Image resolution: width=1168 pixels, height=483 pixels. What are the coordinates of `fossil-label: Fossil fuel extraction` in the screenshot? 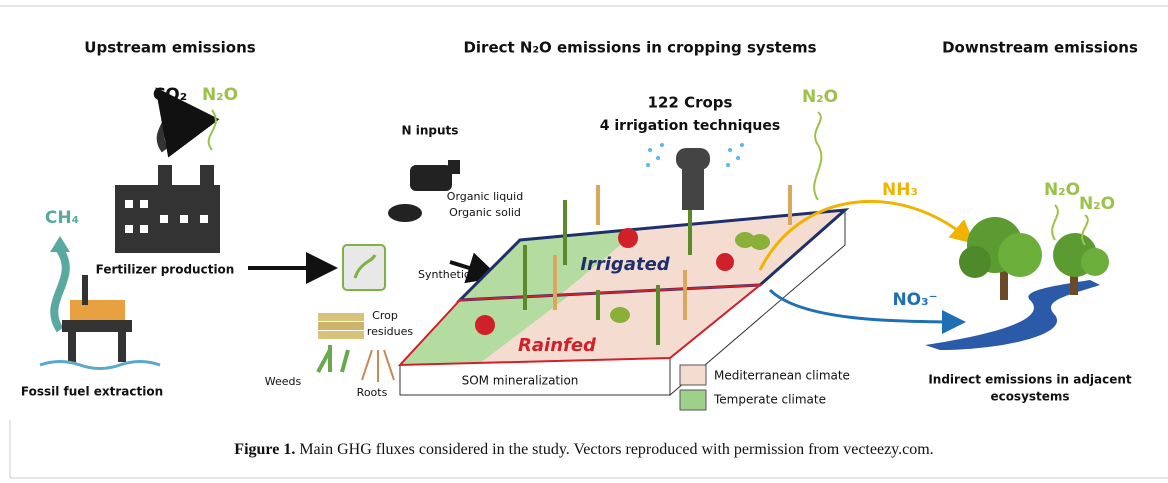 It's located at (92, 392).